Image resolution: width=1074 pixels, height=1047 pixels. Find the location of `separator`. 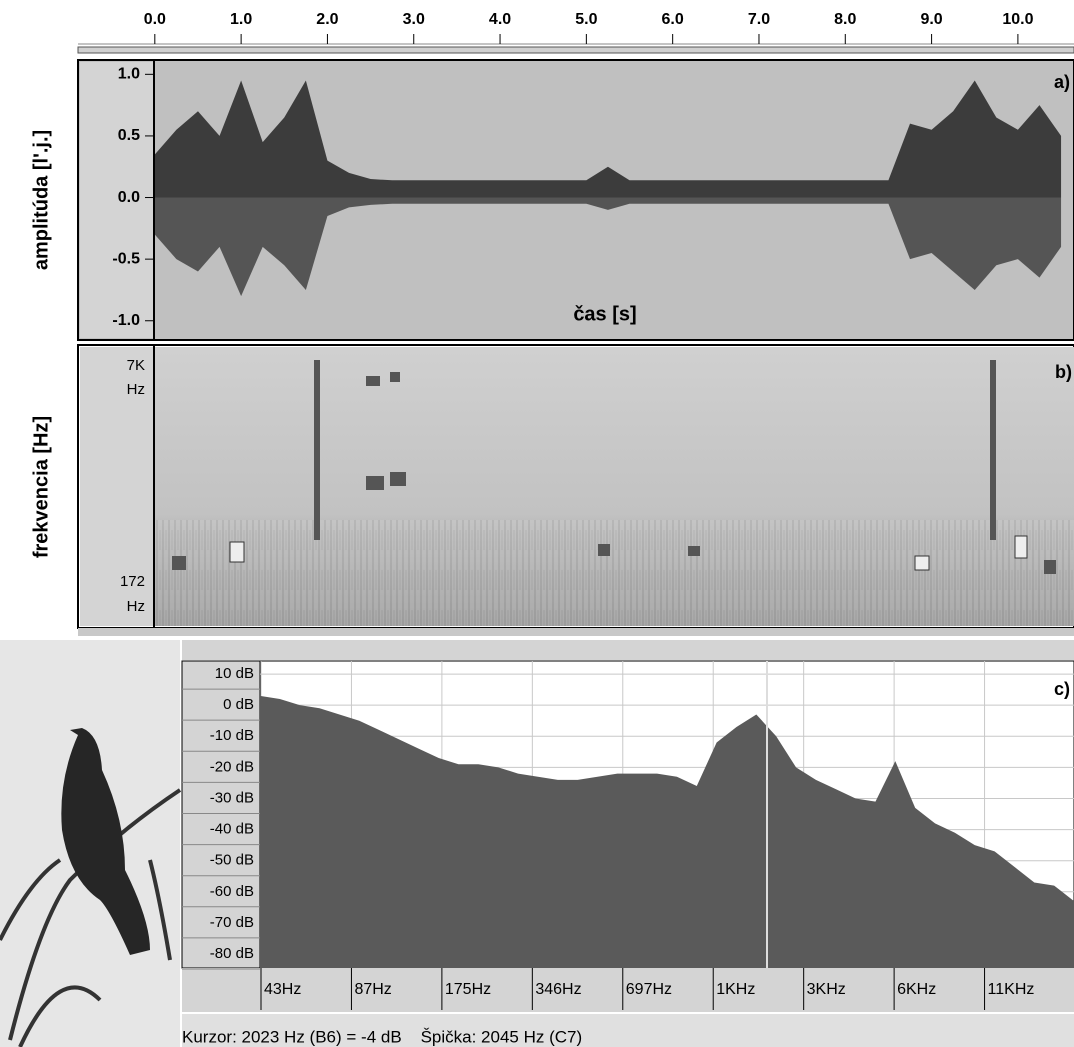

separator is located at coordinates (576, 632).